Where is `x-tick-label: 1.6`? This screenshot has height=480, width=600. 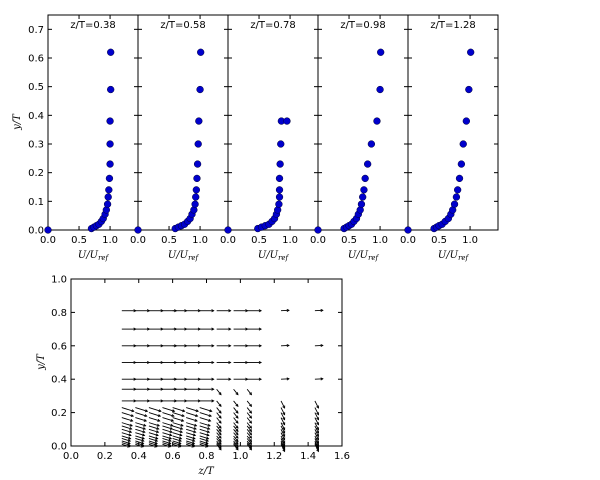 x-tick-label: 1.6 is located at coordinates (342, 456).